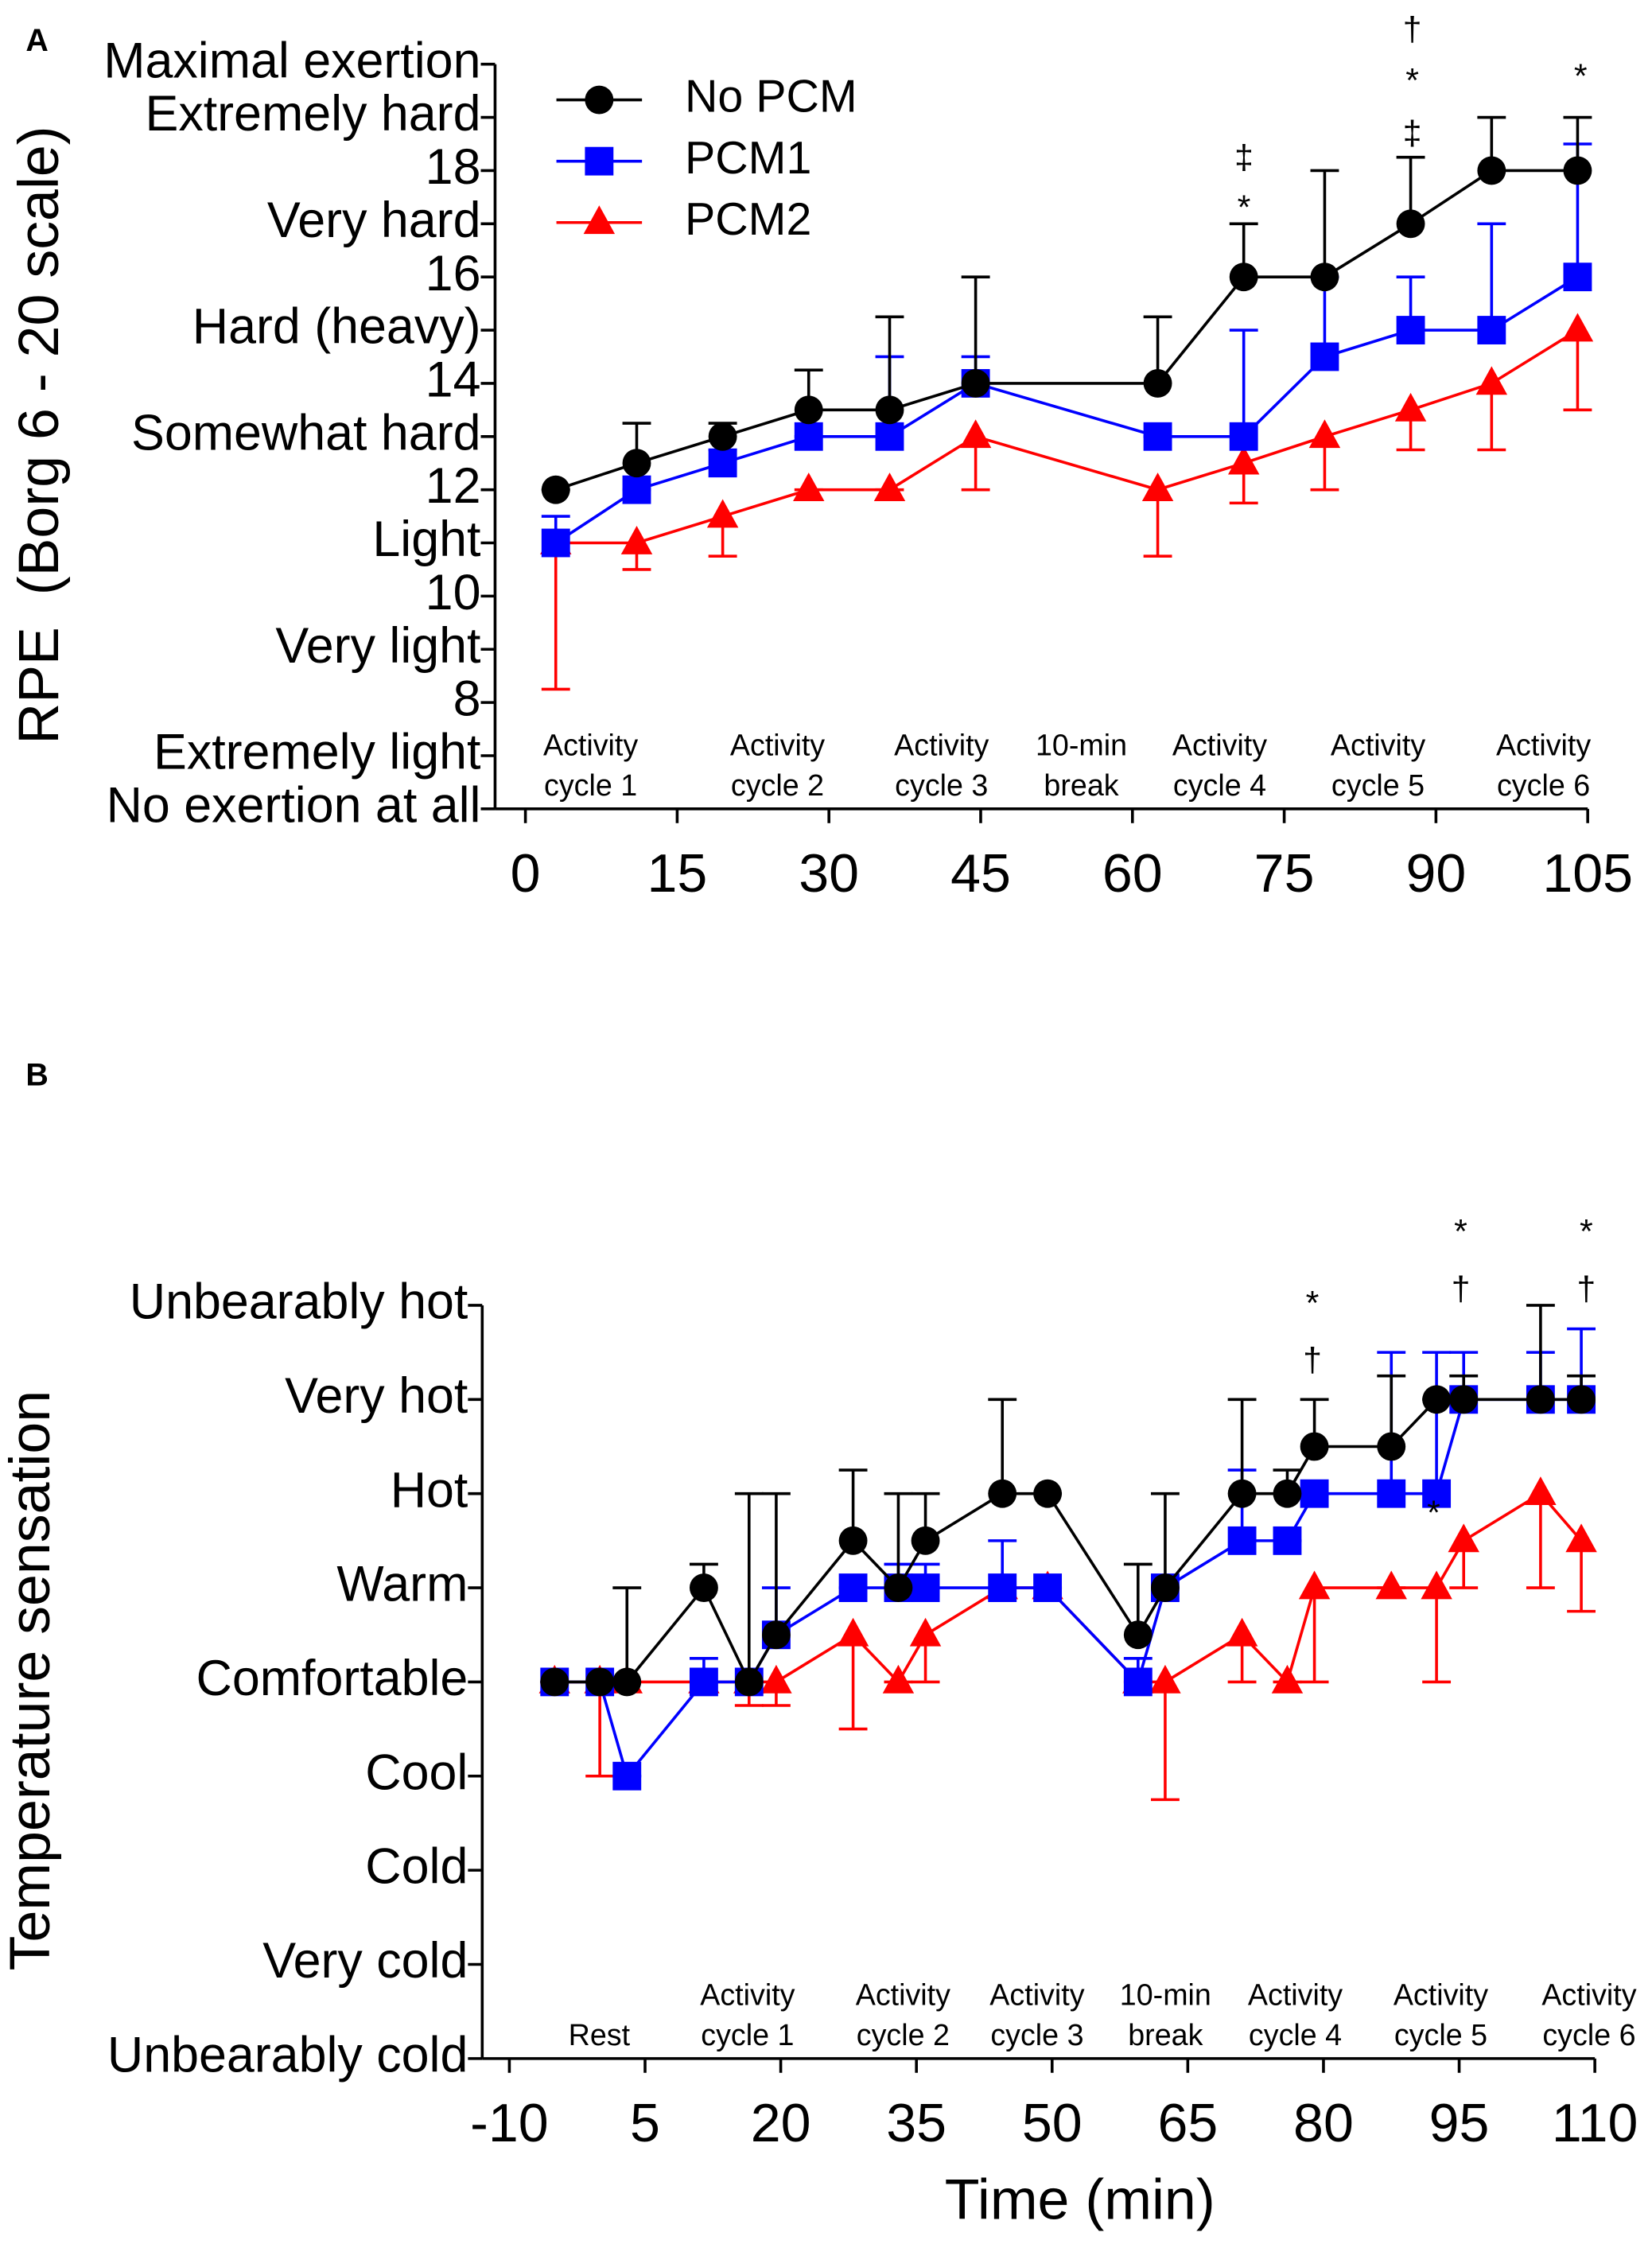 The height and width of the screenshot is (2244, 1652). What do you see at coordinates (305, 433) in the screenshot?
I see `y-tick-label: Somewhat hard` at bounding box center [305, 433].